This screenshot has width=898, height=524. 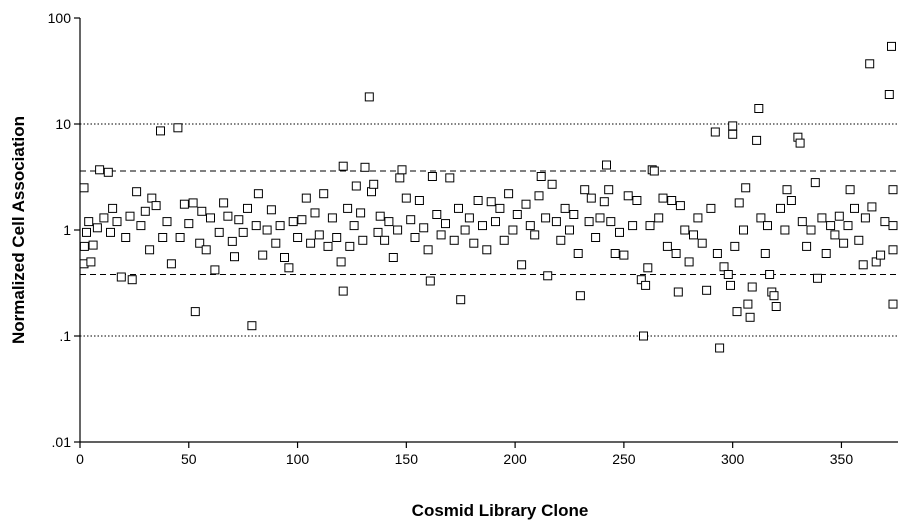 I want to click on y-tick-label: 10, so click(x=63, y=124).